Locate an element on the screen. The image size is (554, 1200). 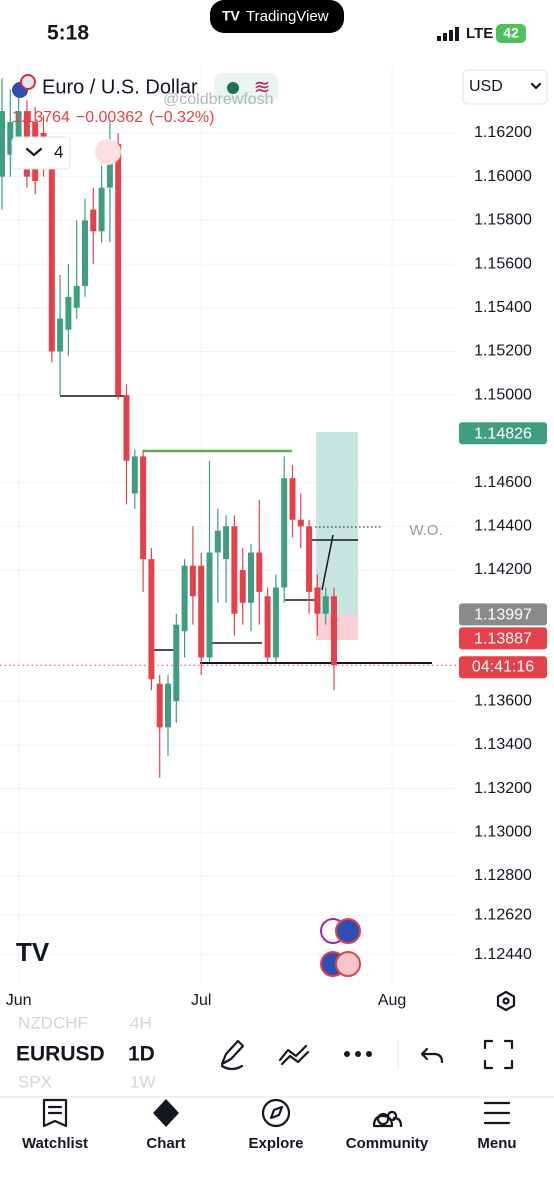
y-tick-label: 1.12620 is located at coordinates (503, 915).